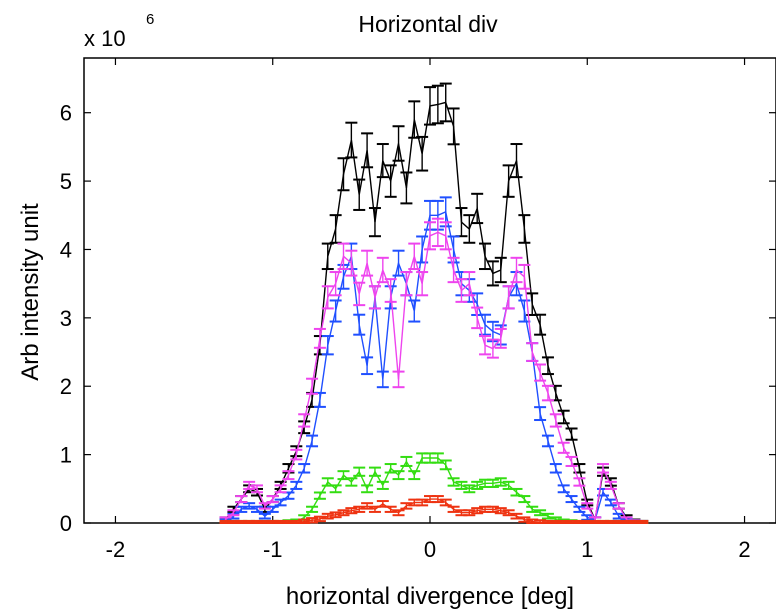 The width and height of the screenshot is (776, 614). I want to click on x-tick-label: 0, so click(430, 549).